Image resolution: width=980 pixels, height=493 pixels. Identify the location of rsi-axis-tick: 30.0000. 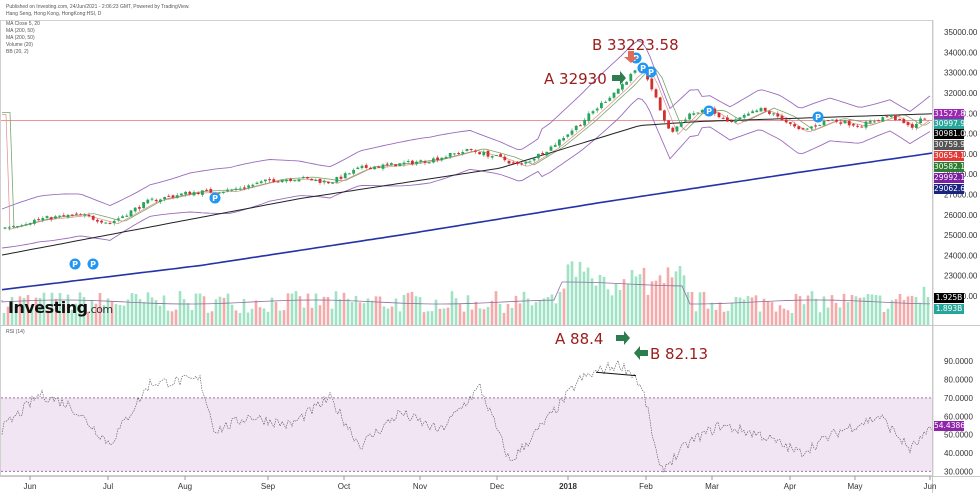
(958, 471).